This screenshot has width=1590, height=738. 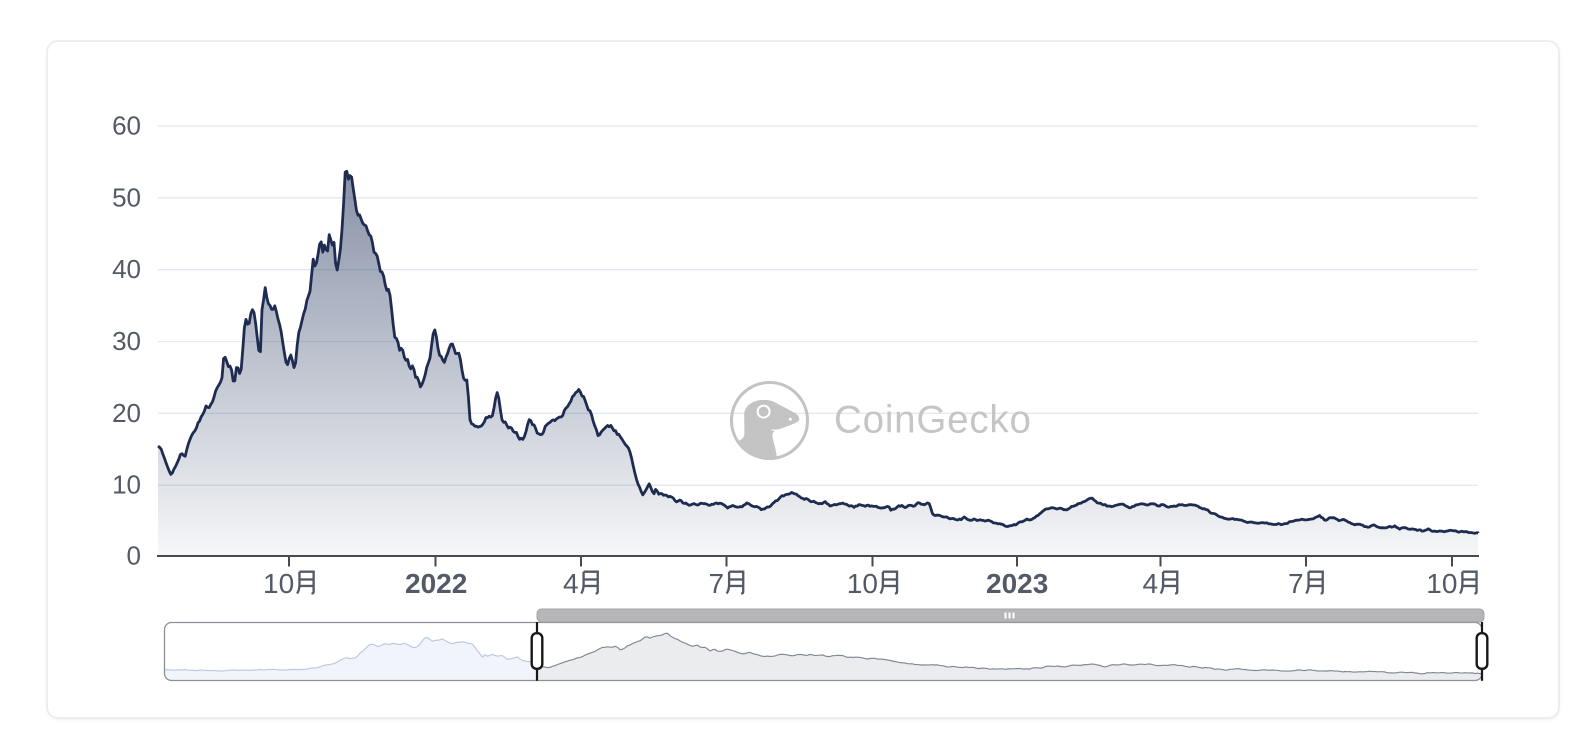 I want to click on svg-text: 2022, so click(x=436, y=583).